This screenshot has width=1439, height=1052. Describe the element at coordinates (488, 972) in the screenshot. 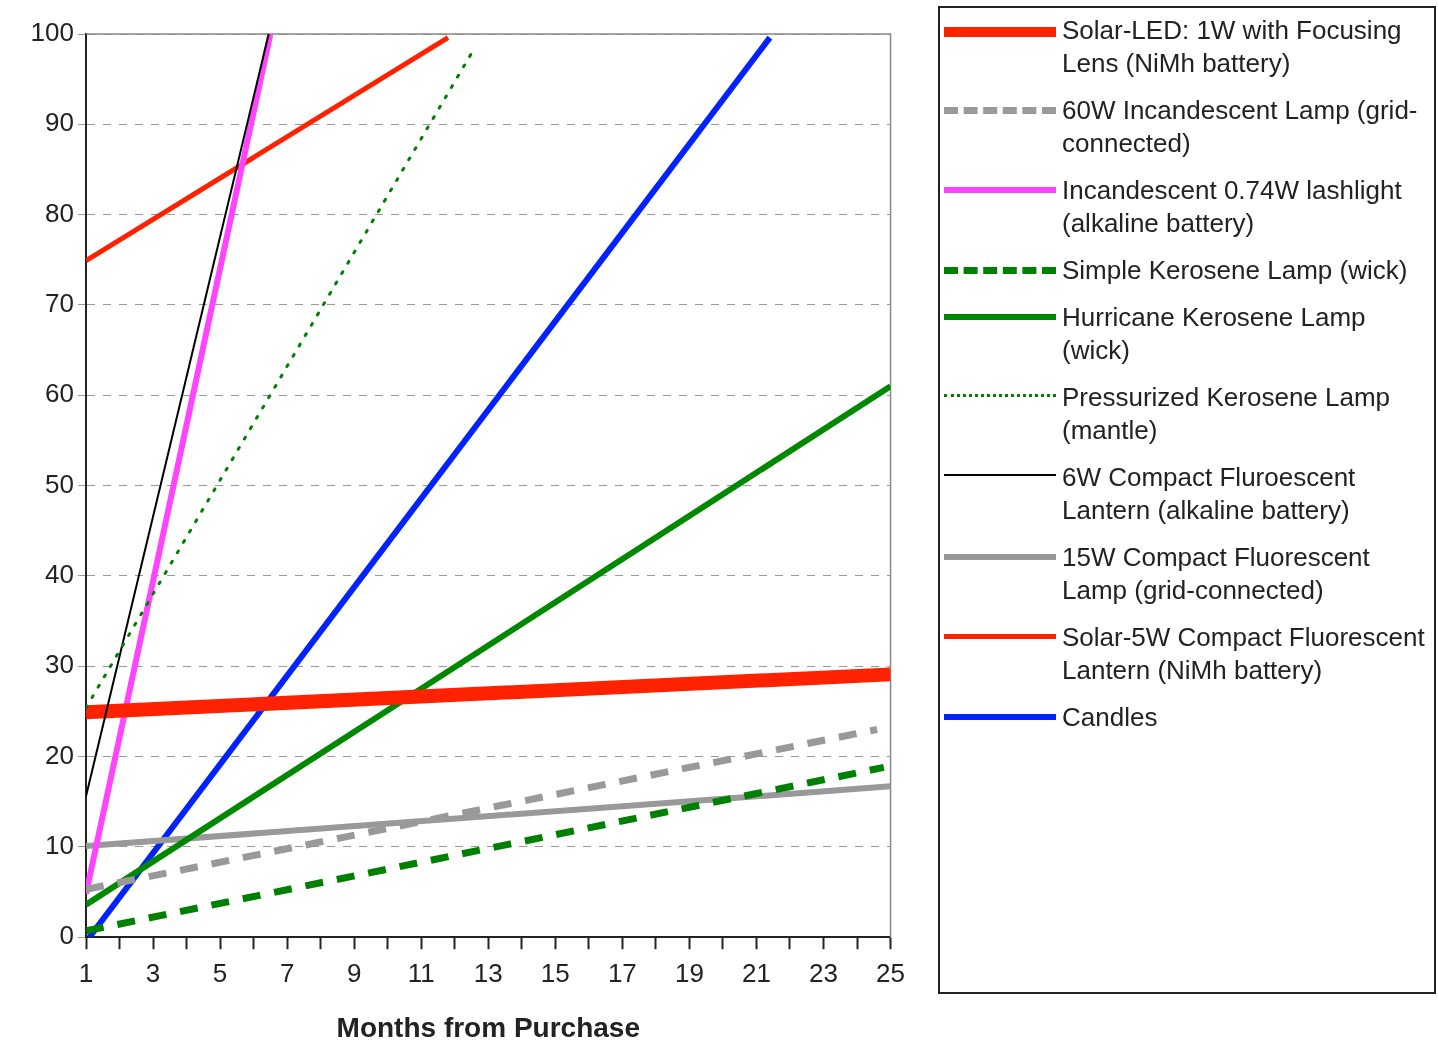

I see `x-tick-label: 13` at that location.